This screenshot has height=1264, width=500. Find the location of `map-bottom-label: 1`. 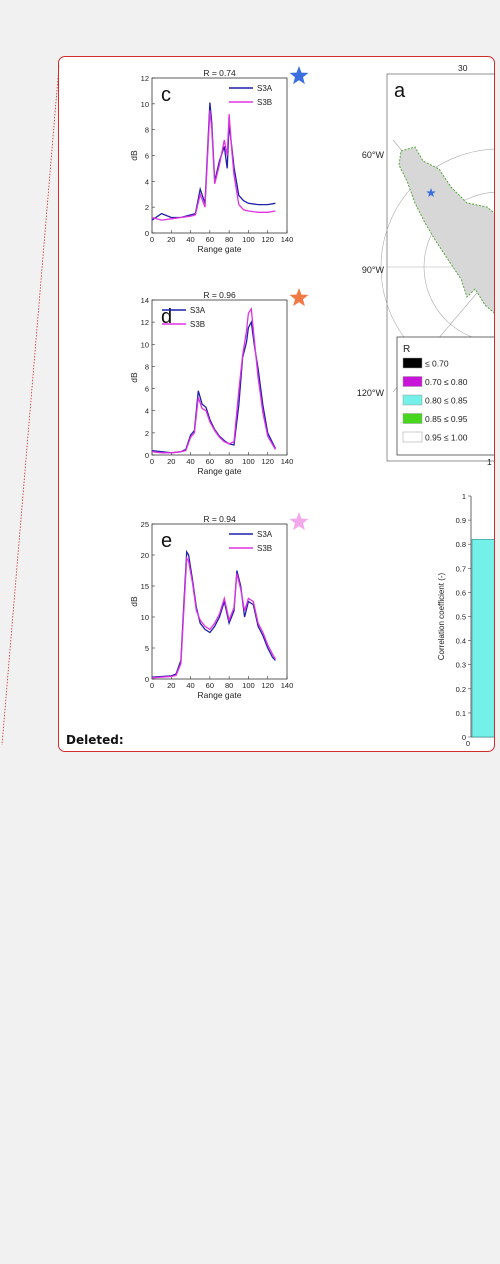

map-bottom-label: 1 is located at coordinates (489, 462).